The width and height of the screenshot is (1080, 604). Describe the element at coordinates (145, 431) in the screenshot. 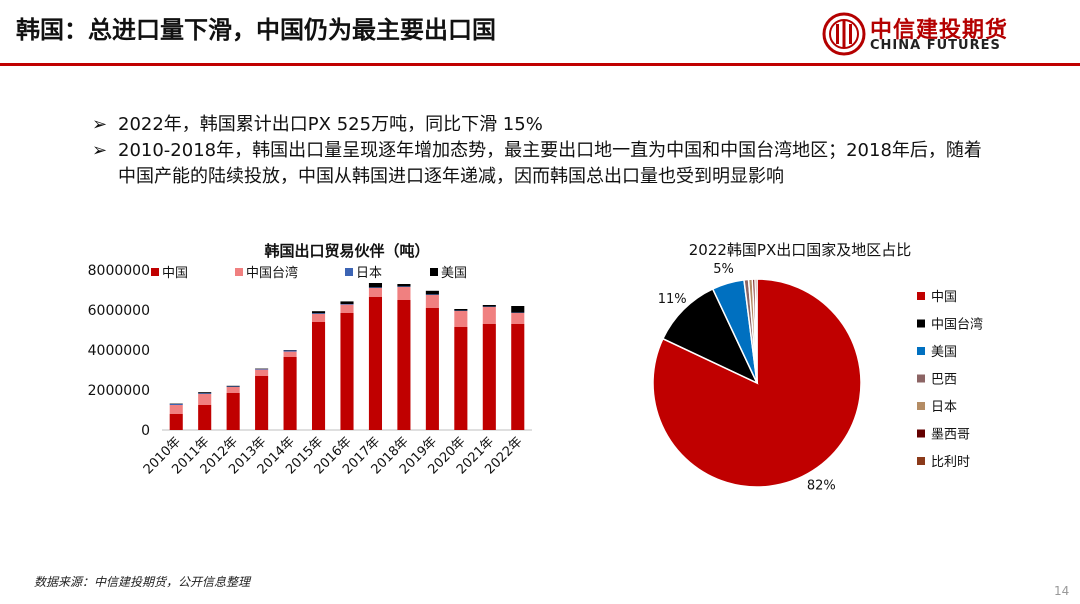

I see `y-tick-label: 0` at that location.